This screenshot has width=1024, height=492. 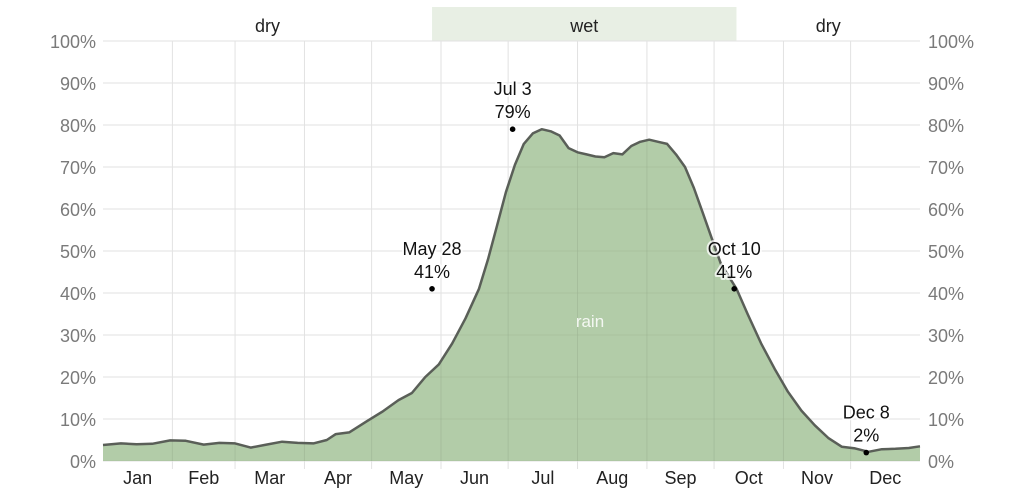 I want to click on x-tick-apr: Apr, so click(x=338, y=478).